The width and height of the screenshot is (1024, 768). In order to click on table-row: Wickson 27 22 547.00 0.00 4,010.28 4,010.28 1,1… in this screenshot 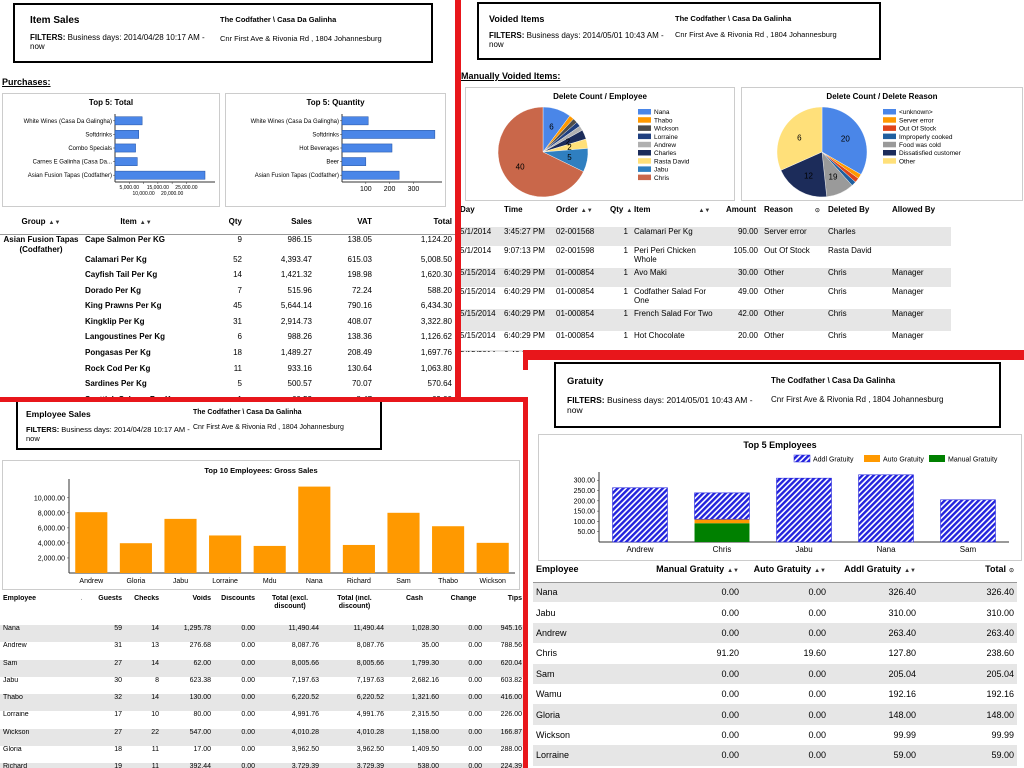, I will do `click(262, 737)`.